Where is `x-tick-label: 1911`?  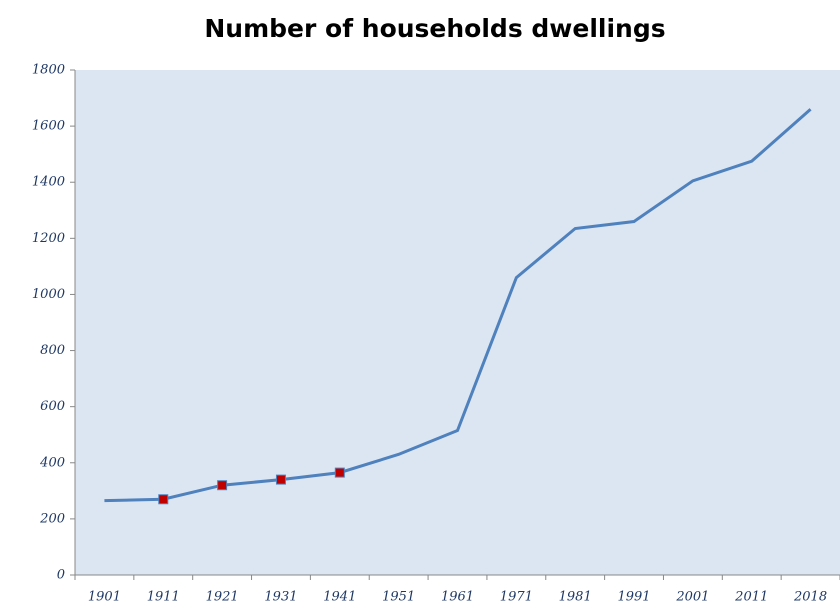
x-tick-label: 1911 is located at coordinates (163, 597).